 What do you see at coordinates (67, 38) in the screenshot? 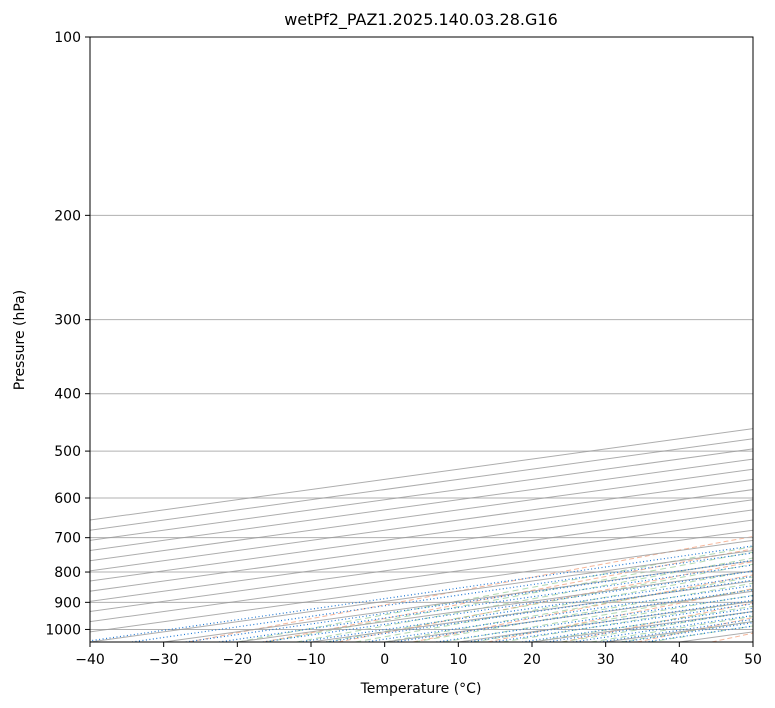
I see `y-tick-label: 100` at bounding box center [67, 38].